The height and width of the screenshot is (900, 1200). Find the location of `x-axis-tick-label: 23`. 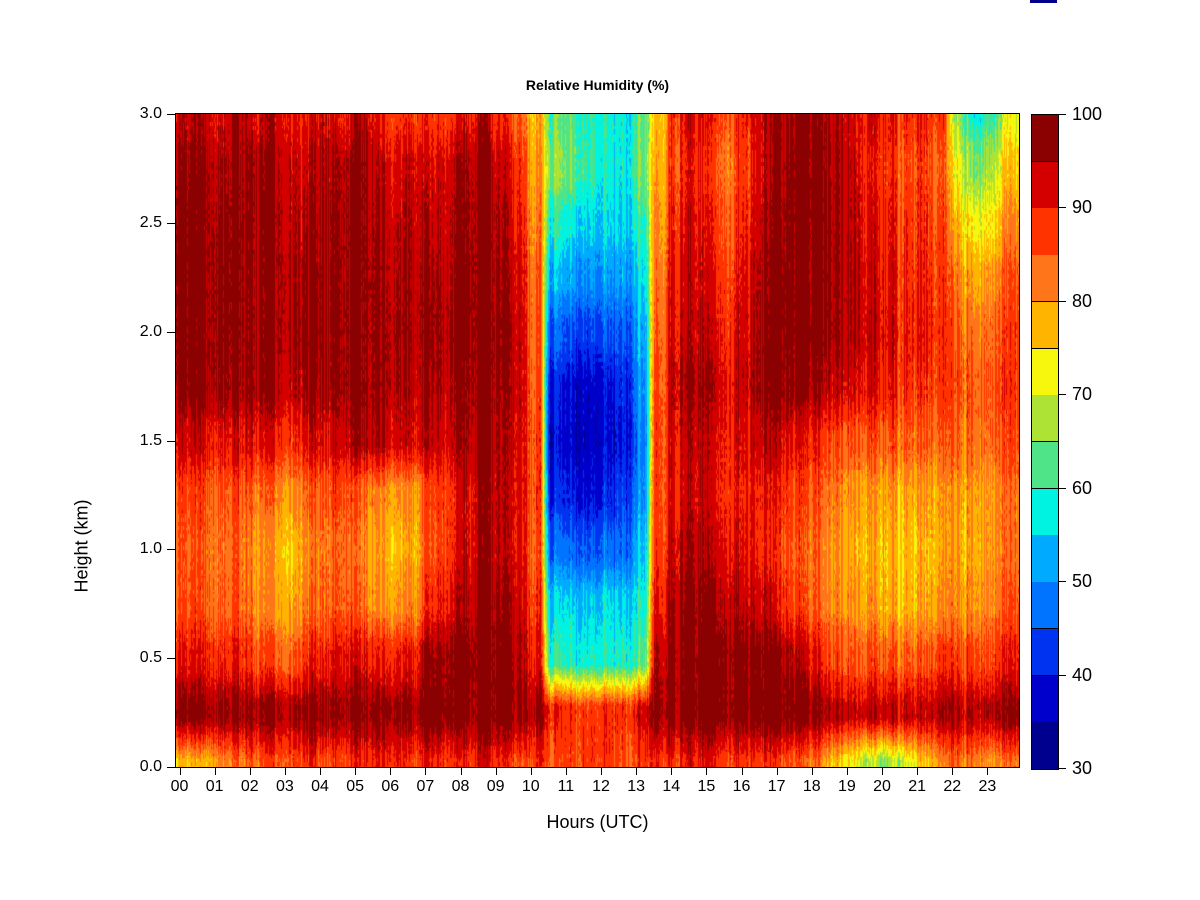

x-axis-tick-label: 23 is located at coordinates (987, 786).